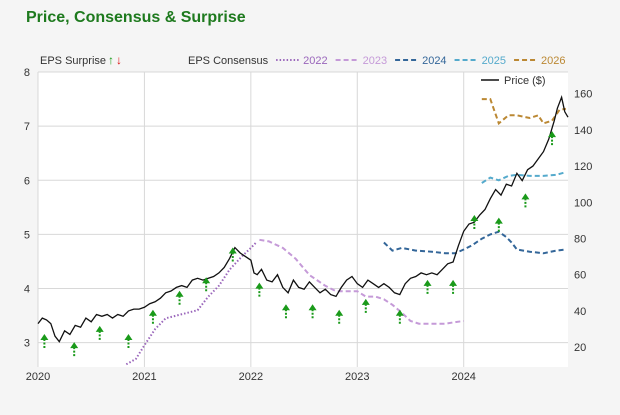  What do you see at coordinates (315, 61) in the screenshot?
I see `legend-label-2022: 2022` at bounding box center [315, 61].